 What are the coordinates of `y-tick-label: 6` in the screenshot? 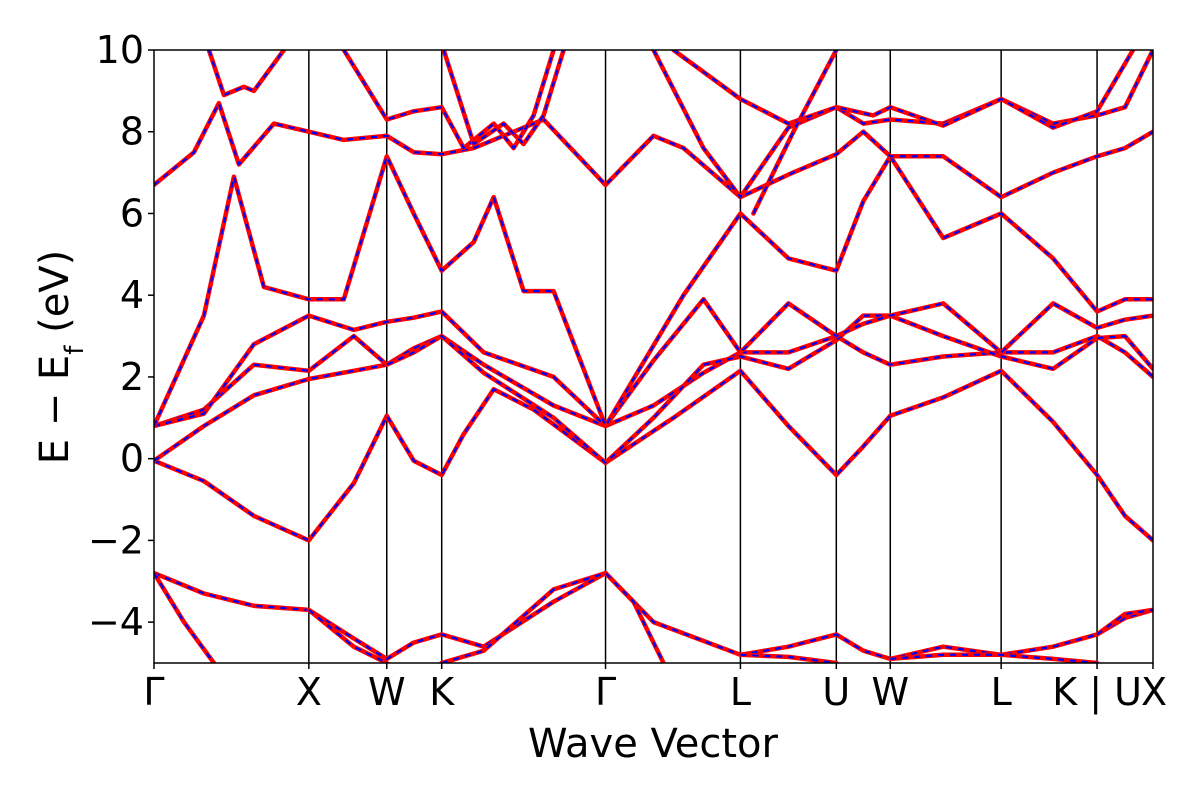 It's located at (132, 213).